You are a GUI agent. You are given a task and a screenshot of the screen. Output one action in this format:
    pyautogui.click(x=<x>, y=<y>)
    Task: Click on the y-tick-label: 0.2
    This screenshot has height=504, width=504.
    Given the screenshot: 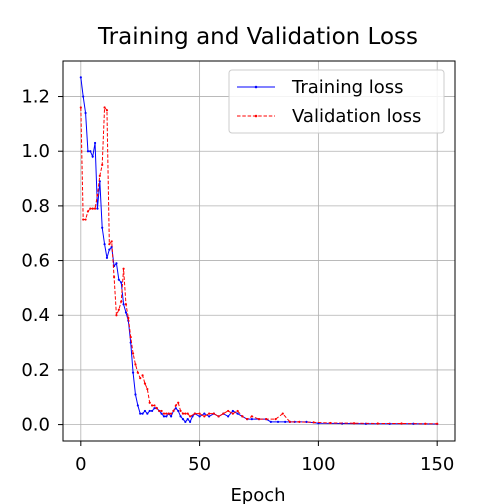 What is the action you would take?
    pyautogui.click(x=35, y=370)
    